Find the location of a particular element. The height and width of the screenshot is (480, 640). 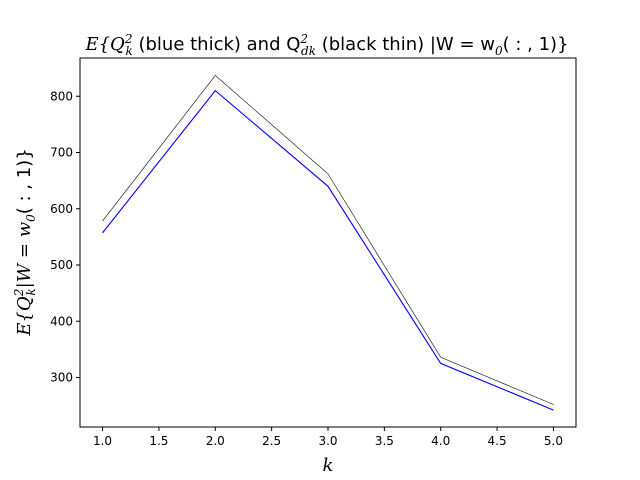

x-axis-label: k is located at coordinates (328, 465).